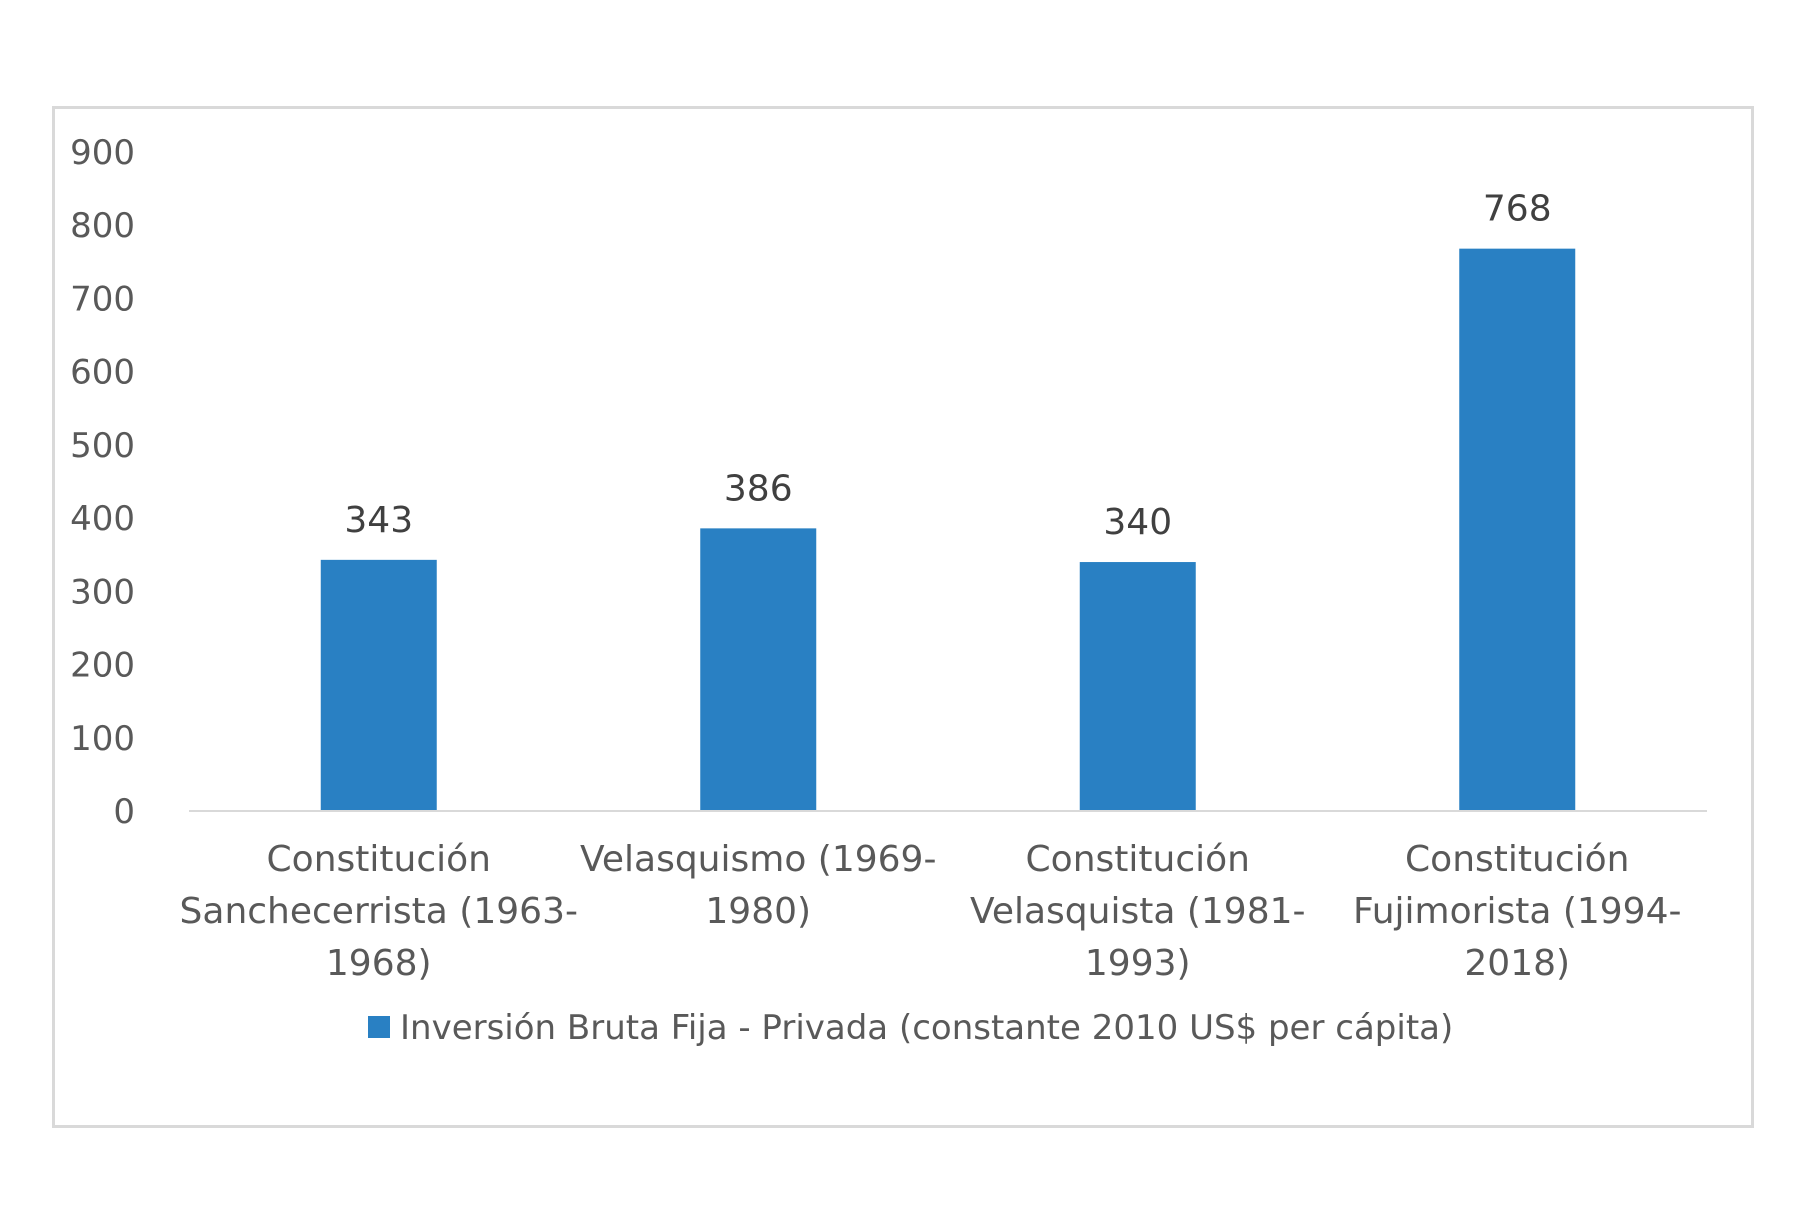  Describe the element at coordinates (102, 739) in the screenshot. I see `y-tick-label: 100` at that location.